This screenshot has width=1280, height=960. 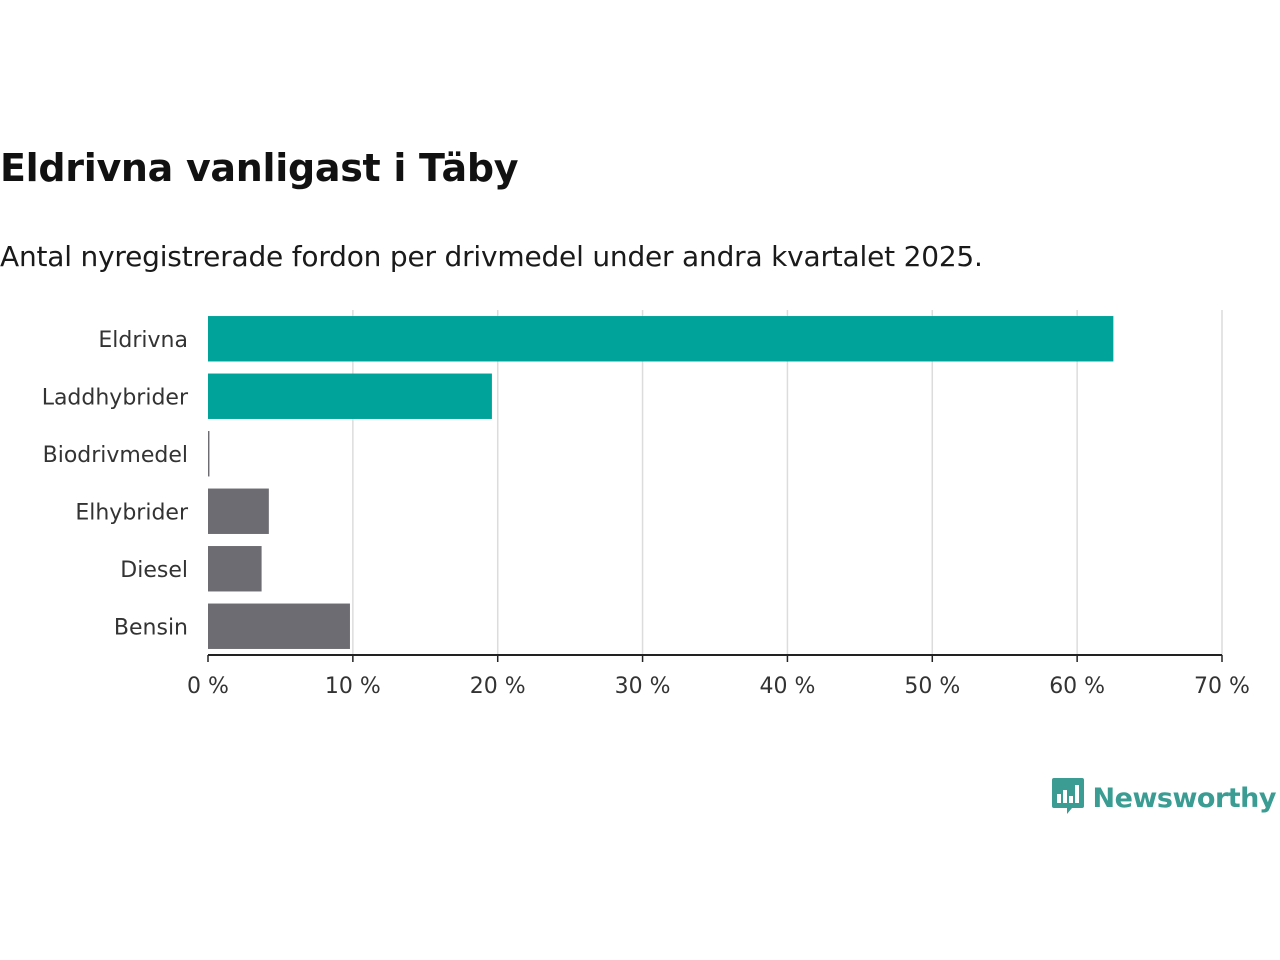 What do you see at coordinates (235, 569) in the screenshot?
I see `bar-diesel` at bounding box center [235, 569].